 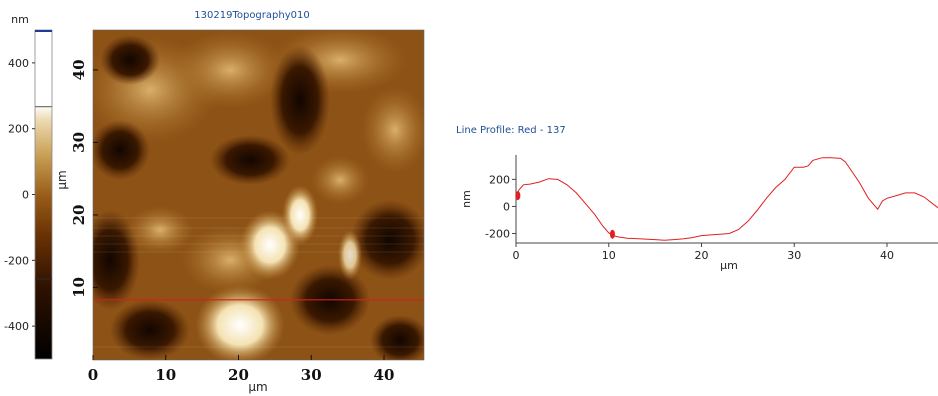 I want to click on colorbar-tick-label: -200, so click(x=16, y=260).